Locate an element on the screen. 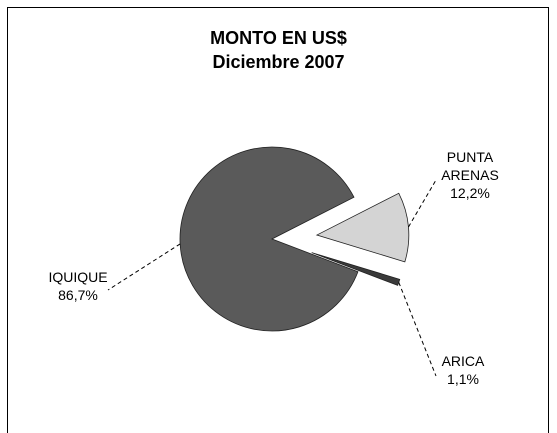  slice-label: PUNTA ARENAS 12,2% is located at coordinates (470, 175).